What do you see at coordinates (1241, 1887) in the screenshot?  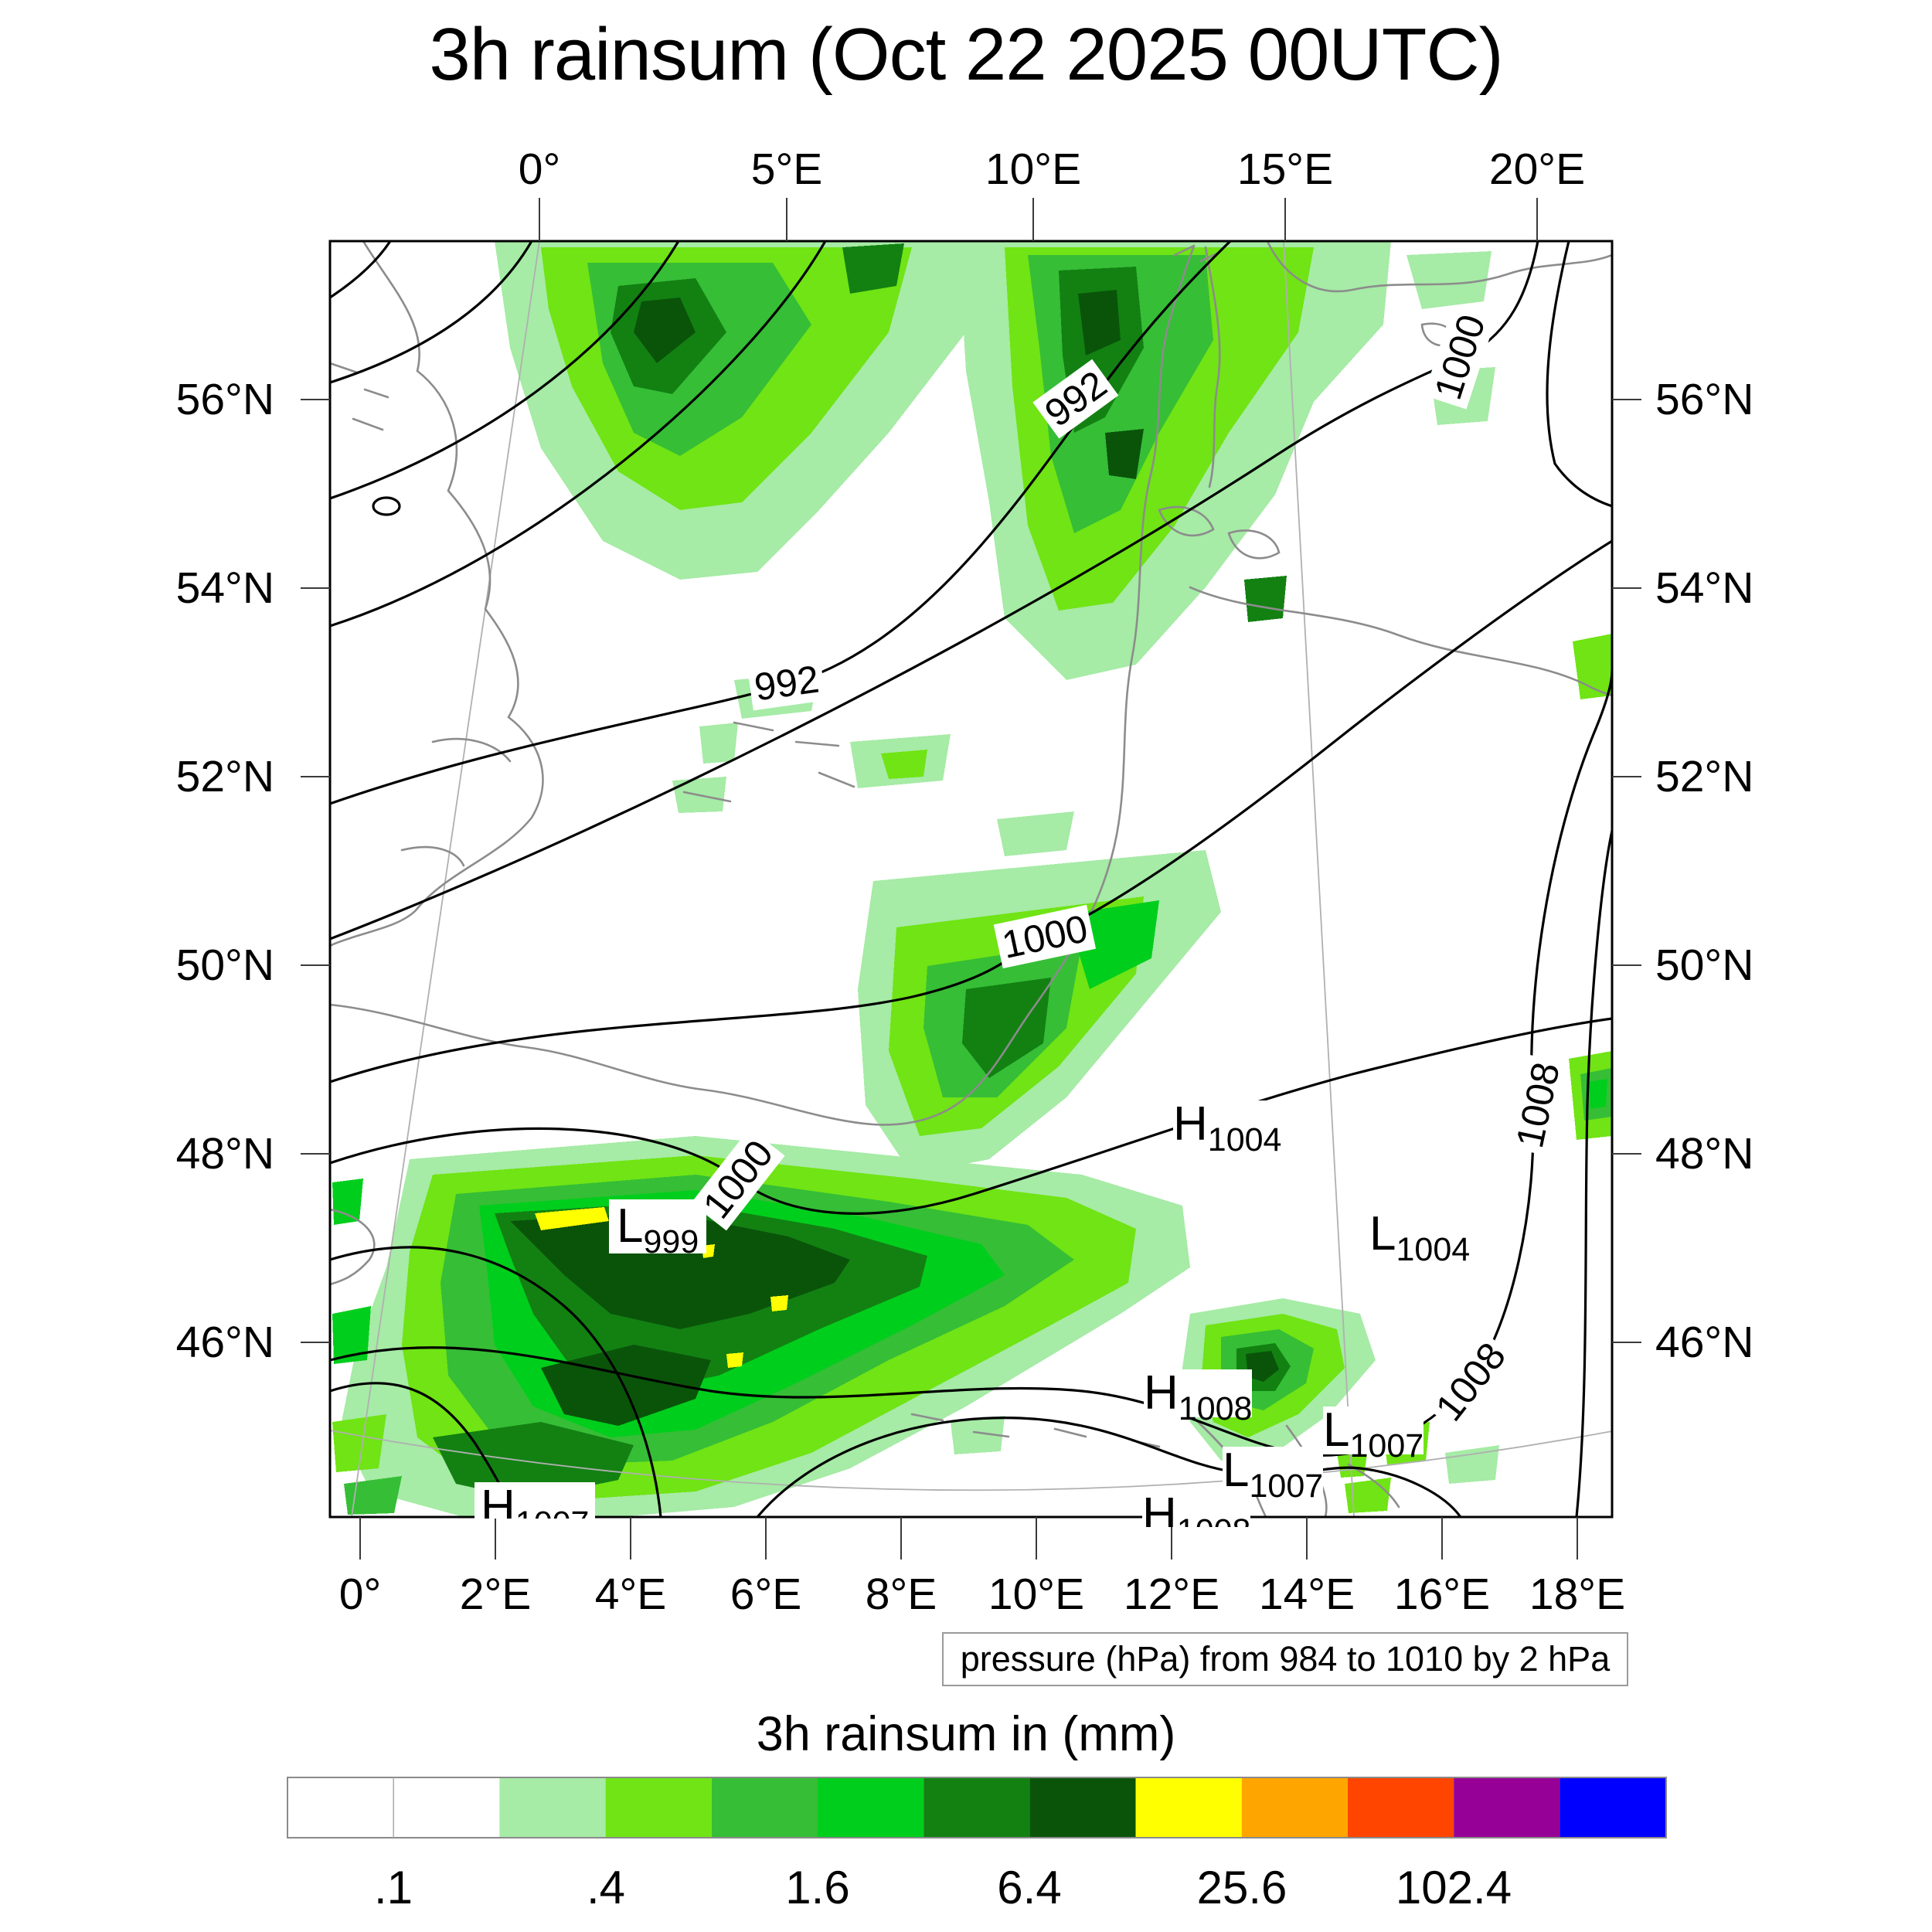 I see `colorbar-tick-label: 25.6` at bounding box center [1241, 1887].